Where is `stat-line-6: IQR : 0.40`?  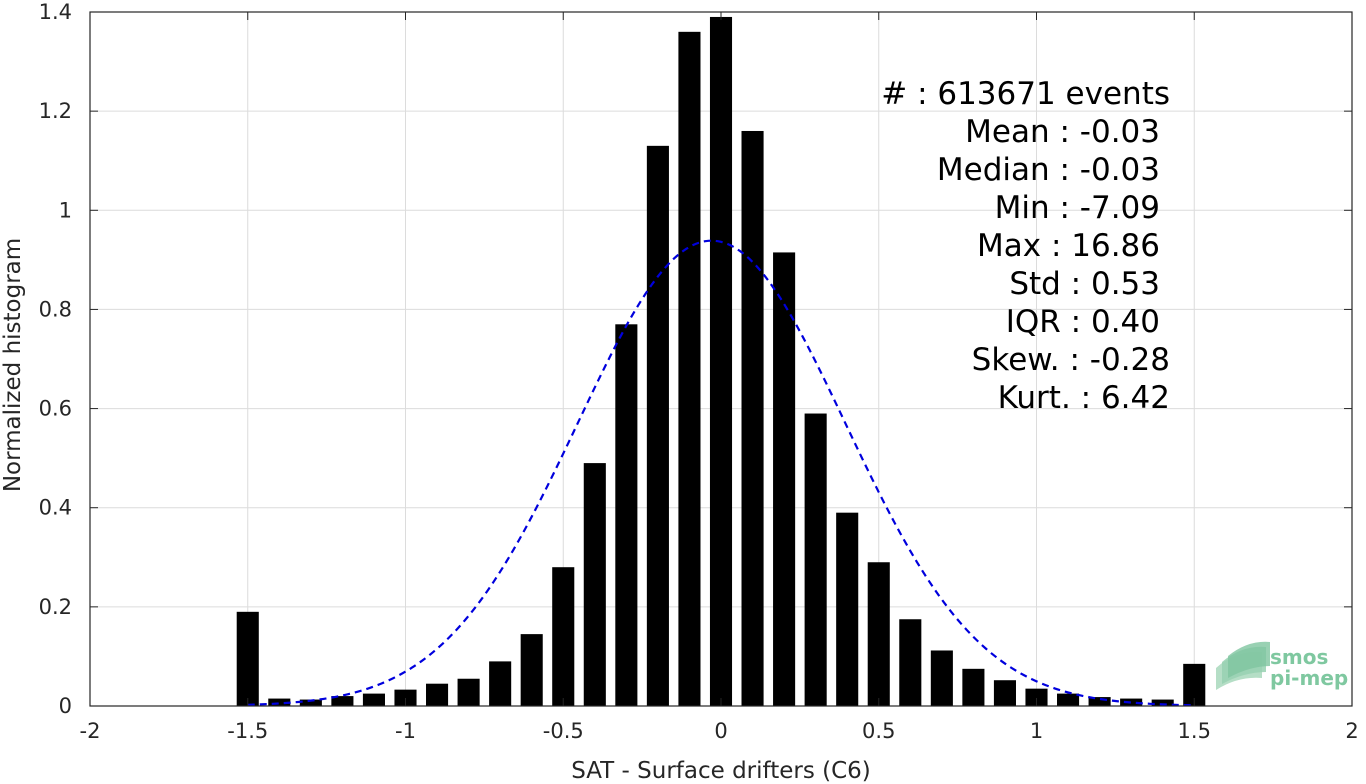 stat-line-6: IQR : 0.40 is located at coordinates (1083, 322).